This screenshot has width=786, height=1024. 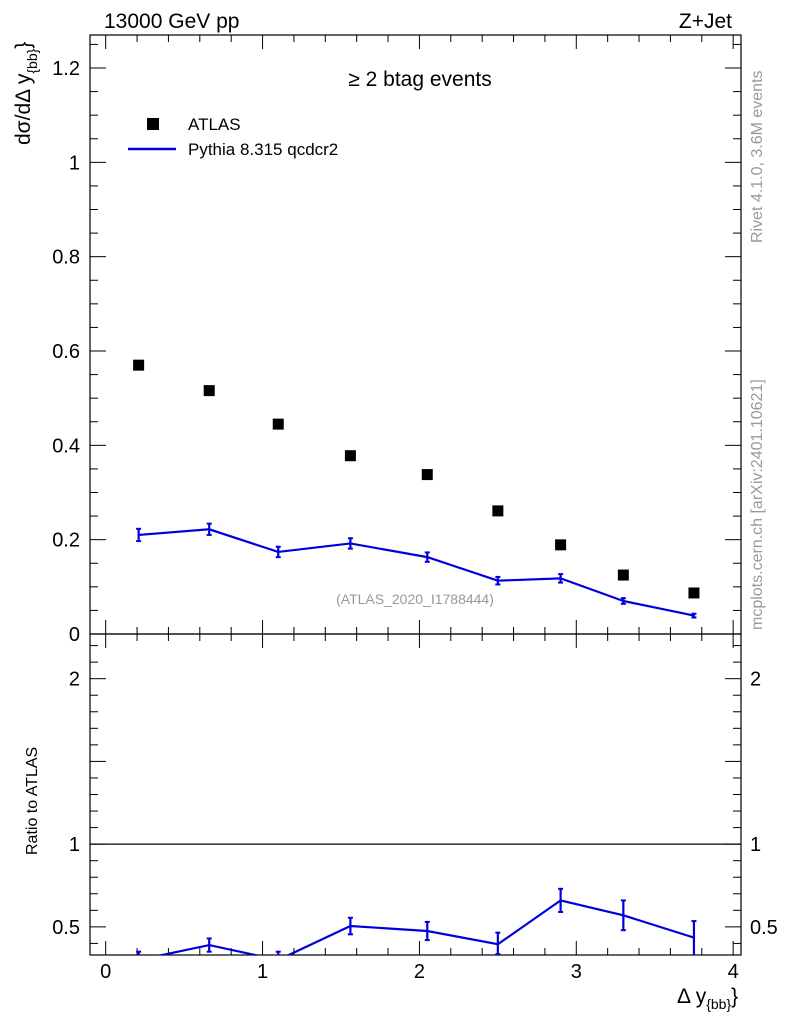 What do you see at coordinates (263, 149) in the screenshot?
I see `legend-pythia-label: Pythia 8.315 qcdcr2` at bounding box center [263, 149].